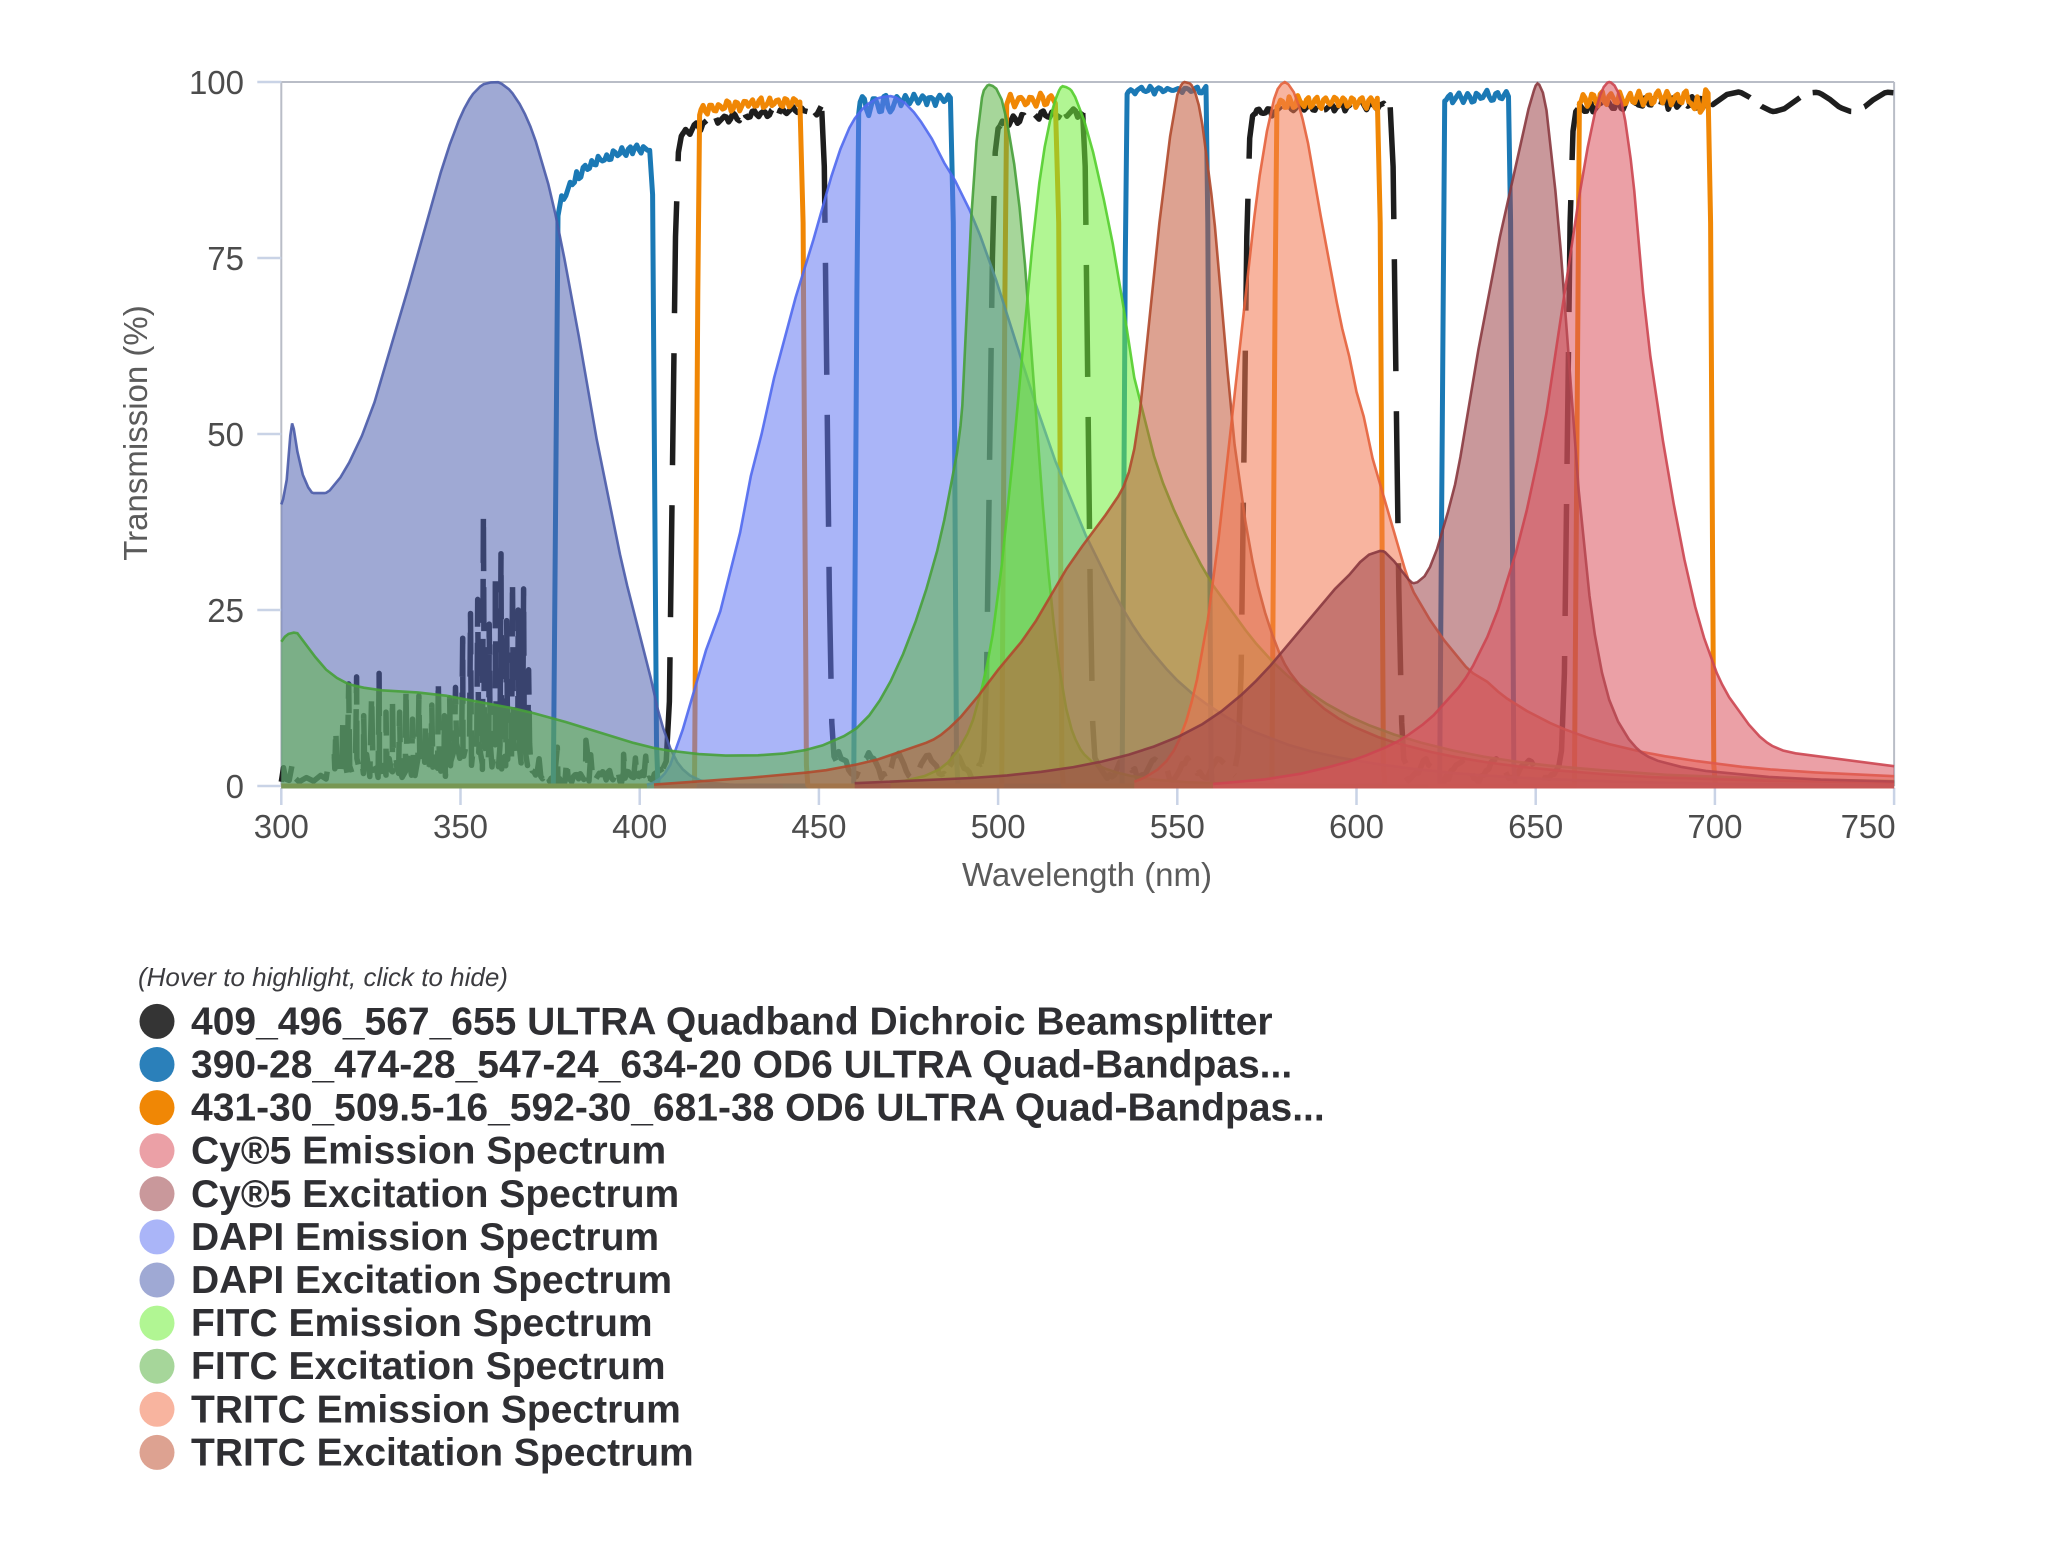 This screenshot has width=2048, height=1567. Describe the element at coordinates (225, 610) in the screenshot. I see `svg-text: 25` at that location.